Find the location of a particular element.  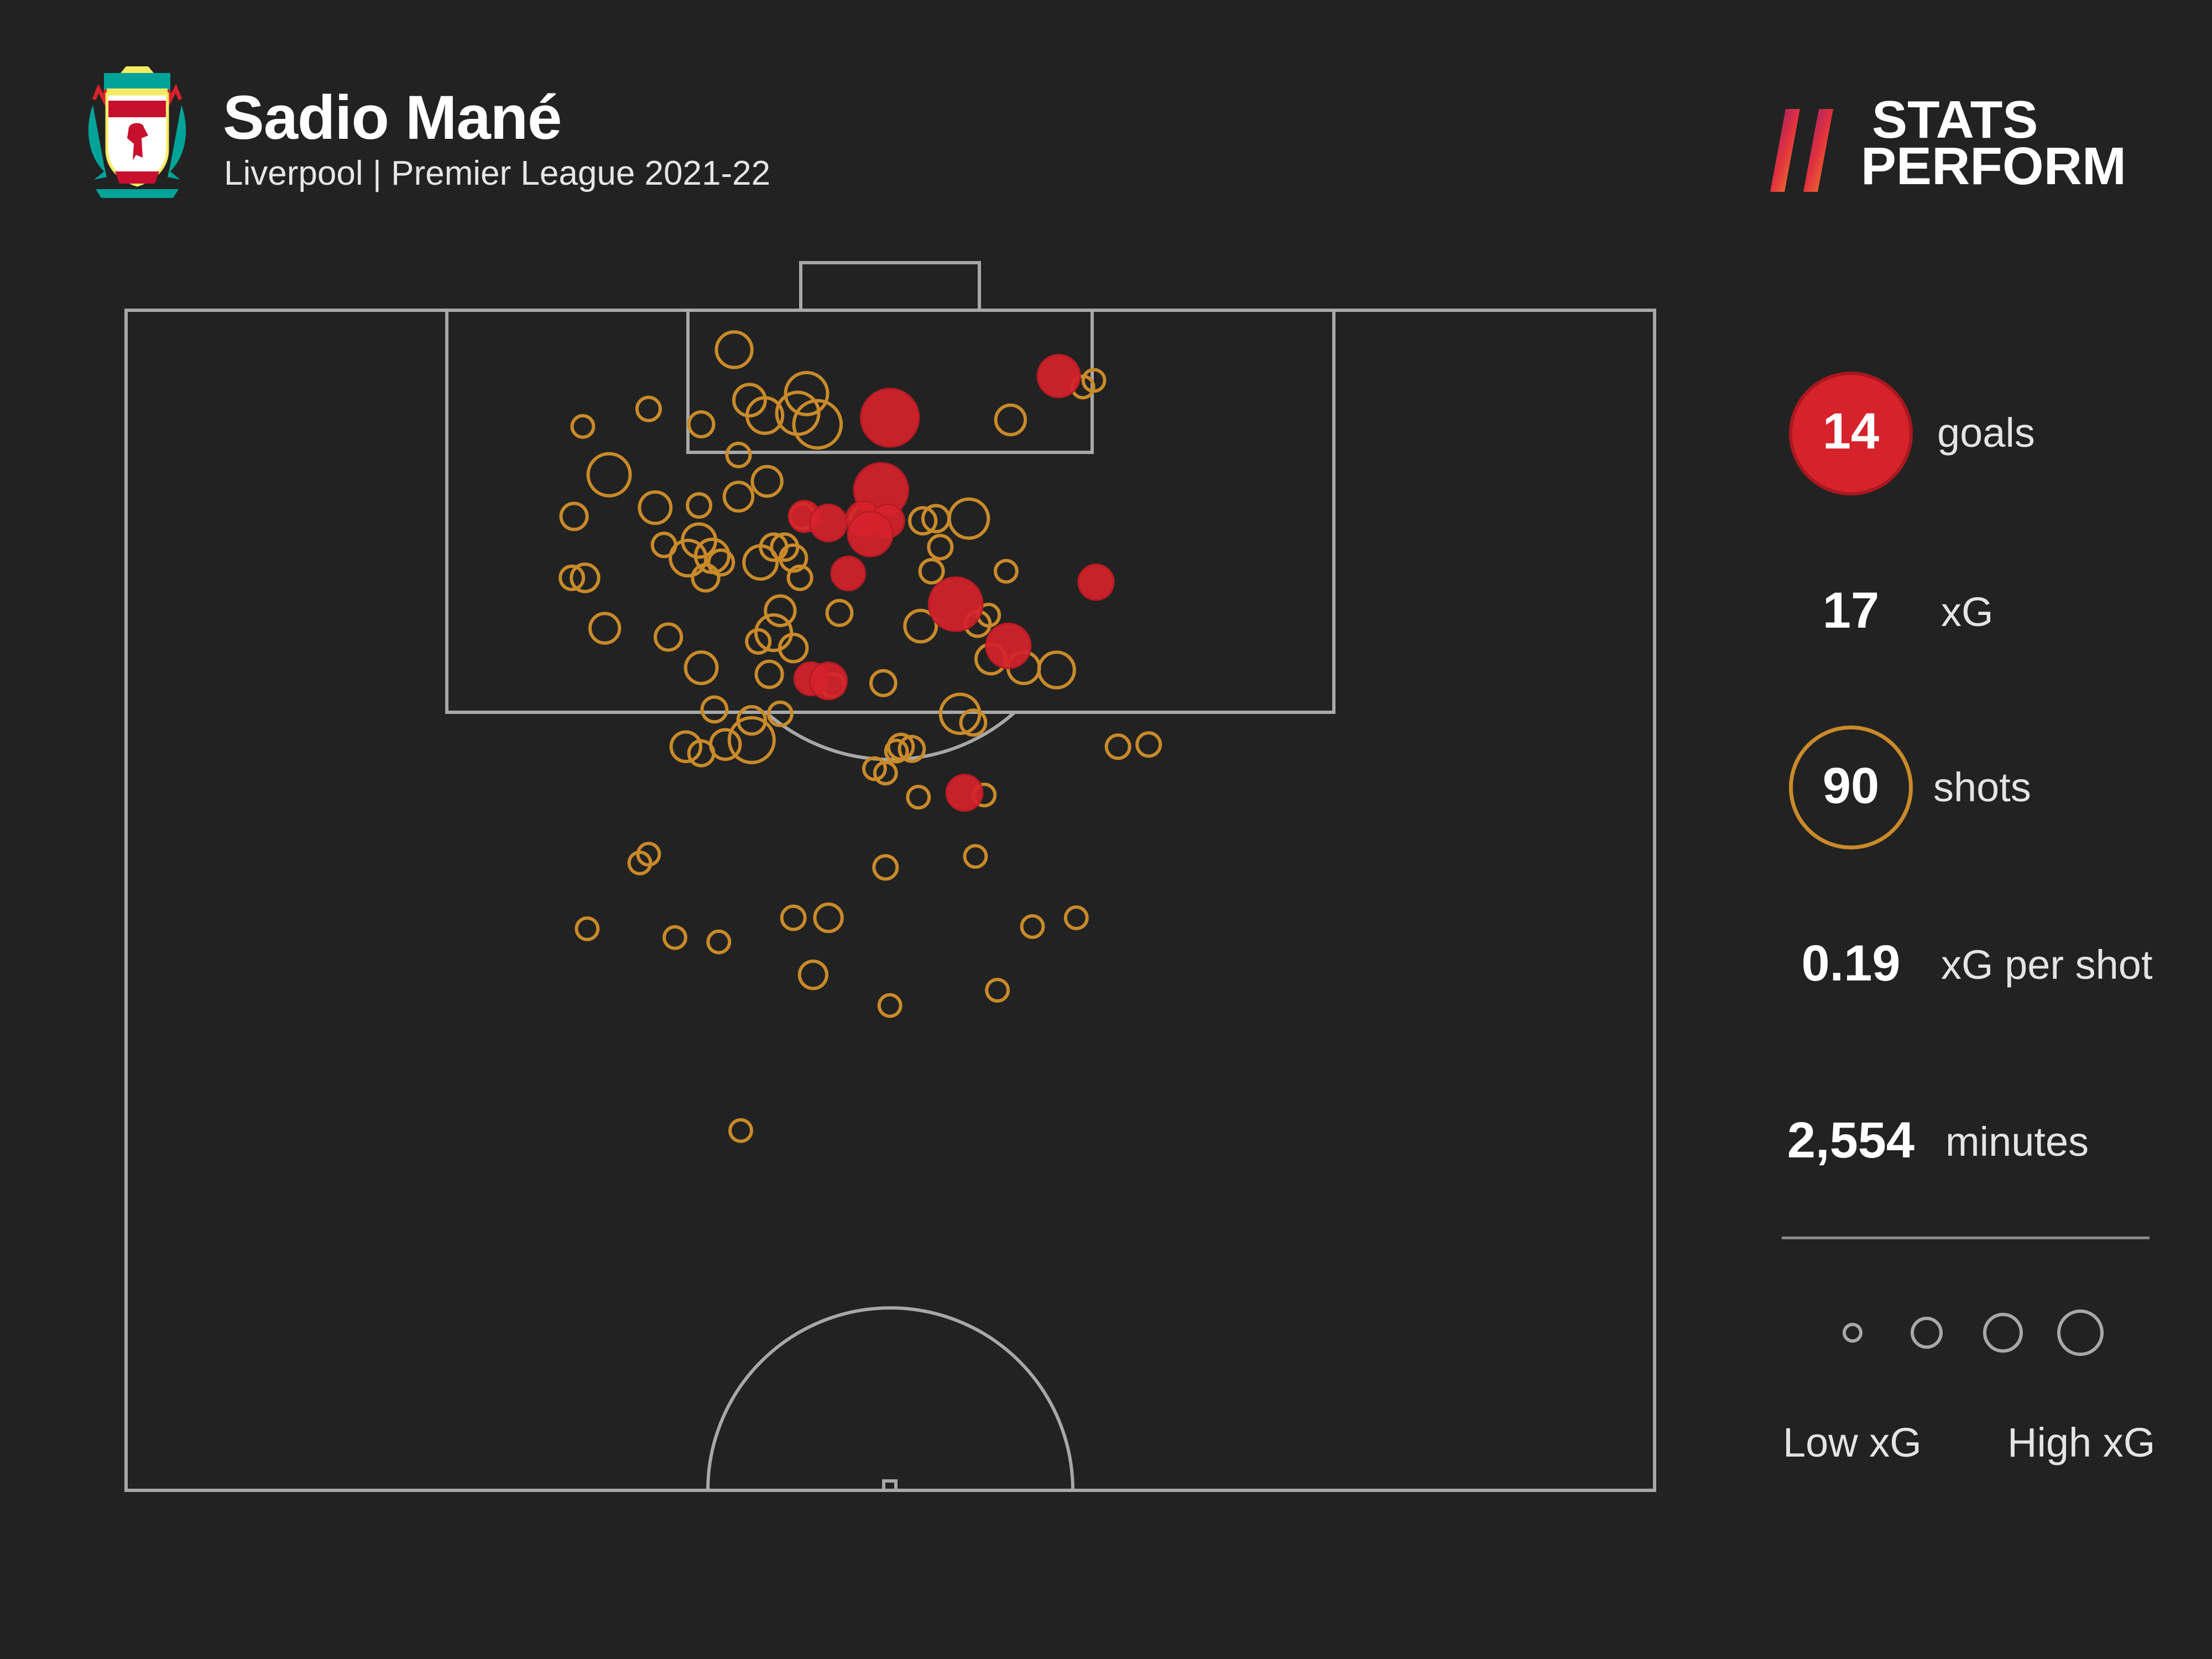

goal-frame is located at coordinates (890, 286).